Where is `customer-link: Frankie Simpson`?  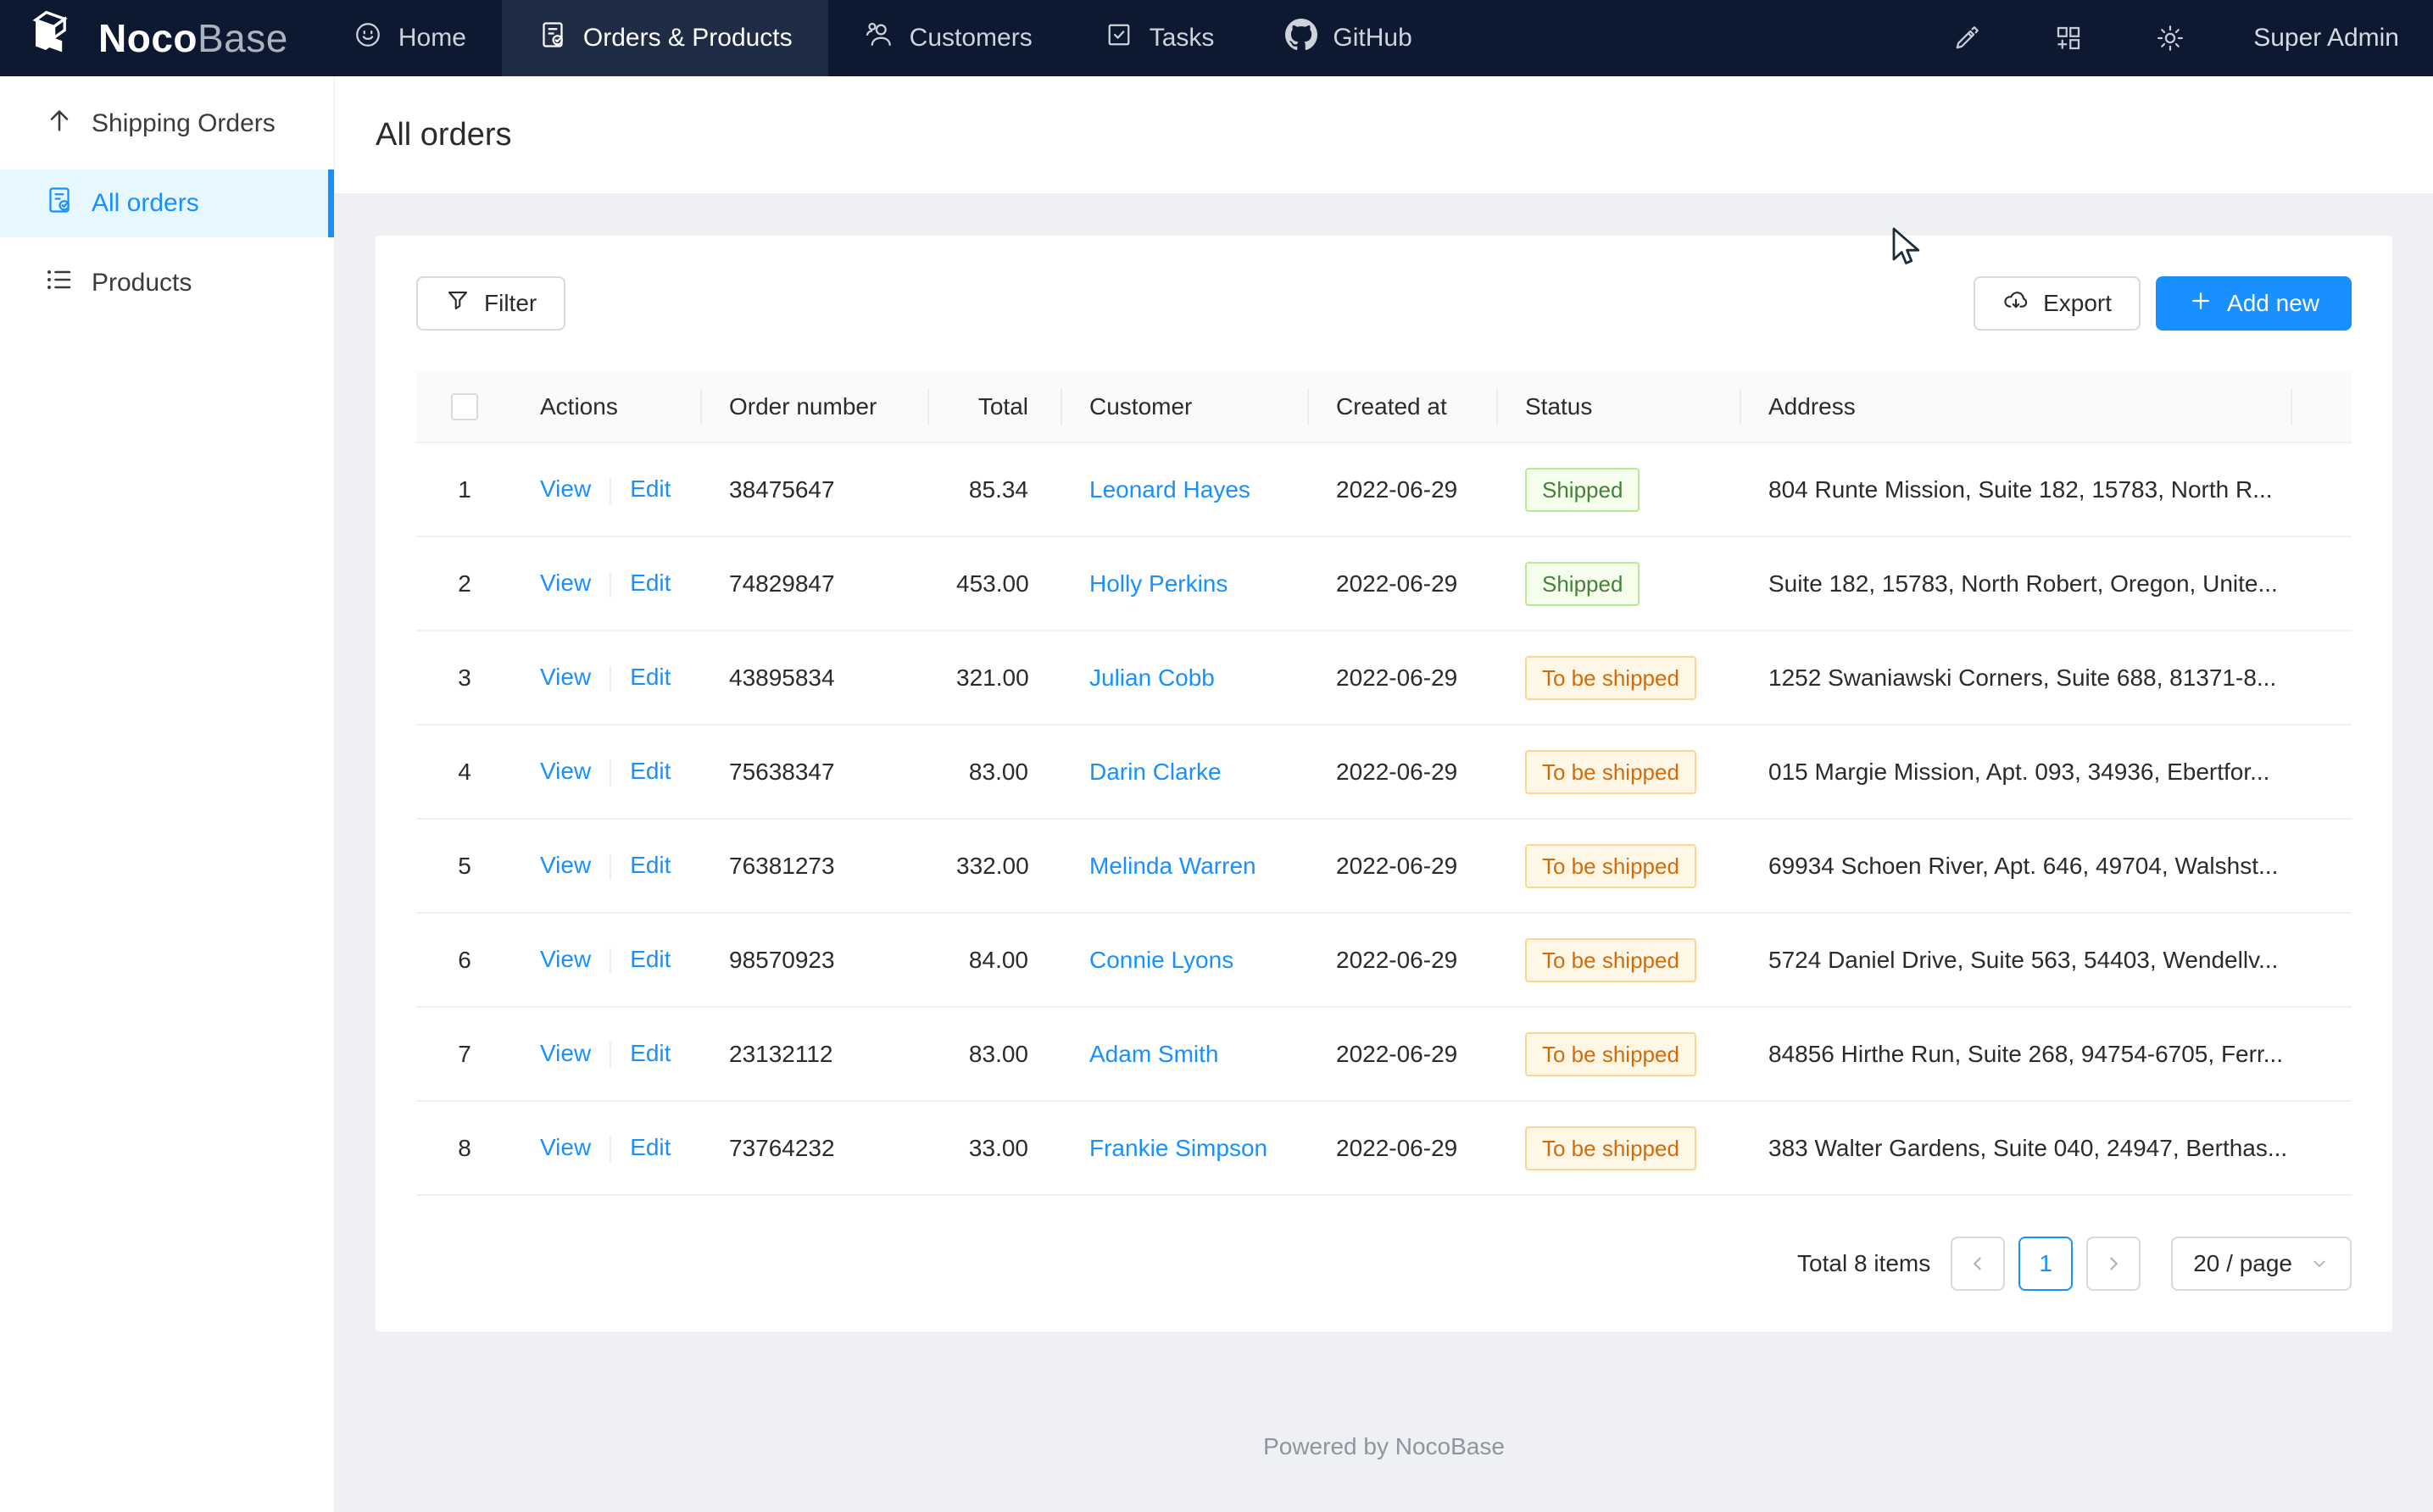
customer-link: Frankie Simpson is located at coordinates (1178, 1148).